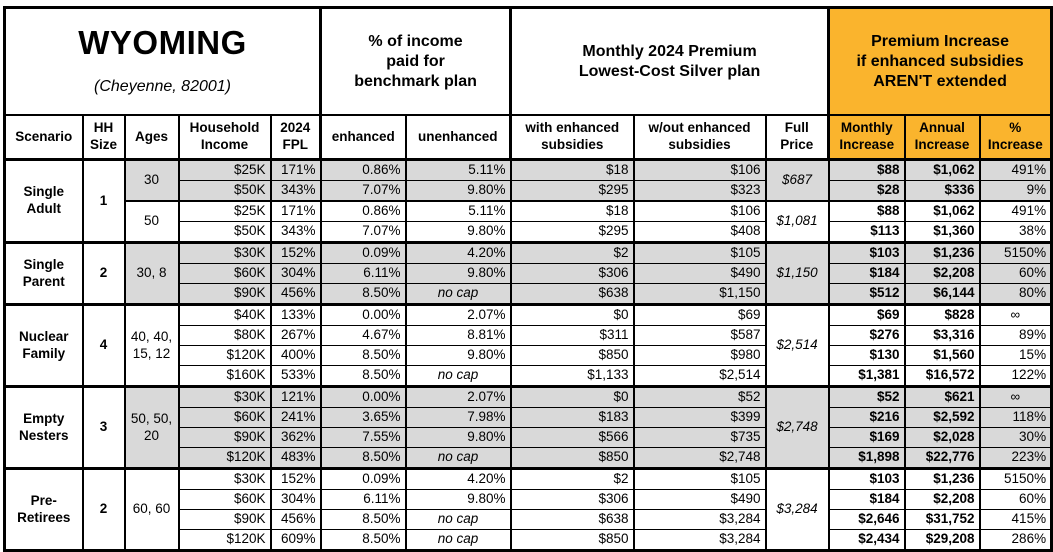 The width and height of the screenshot is (1053, 552). Describe the element at coordinates (866, 191) in the screenshot. I see `monthly-increase-cell: $28` at that location.